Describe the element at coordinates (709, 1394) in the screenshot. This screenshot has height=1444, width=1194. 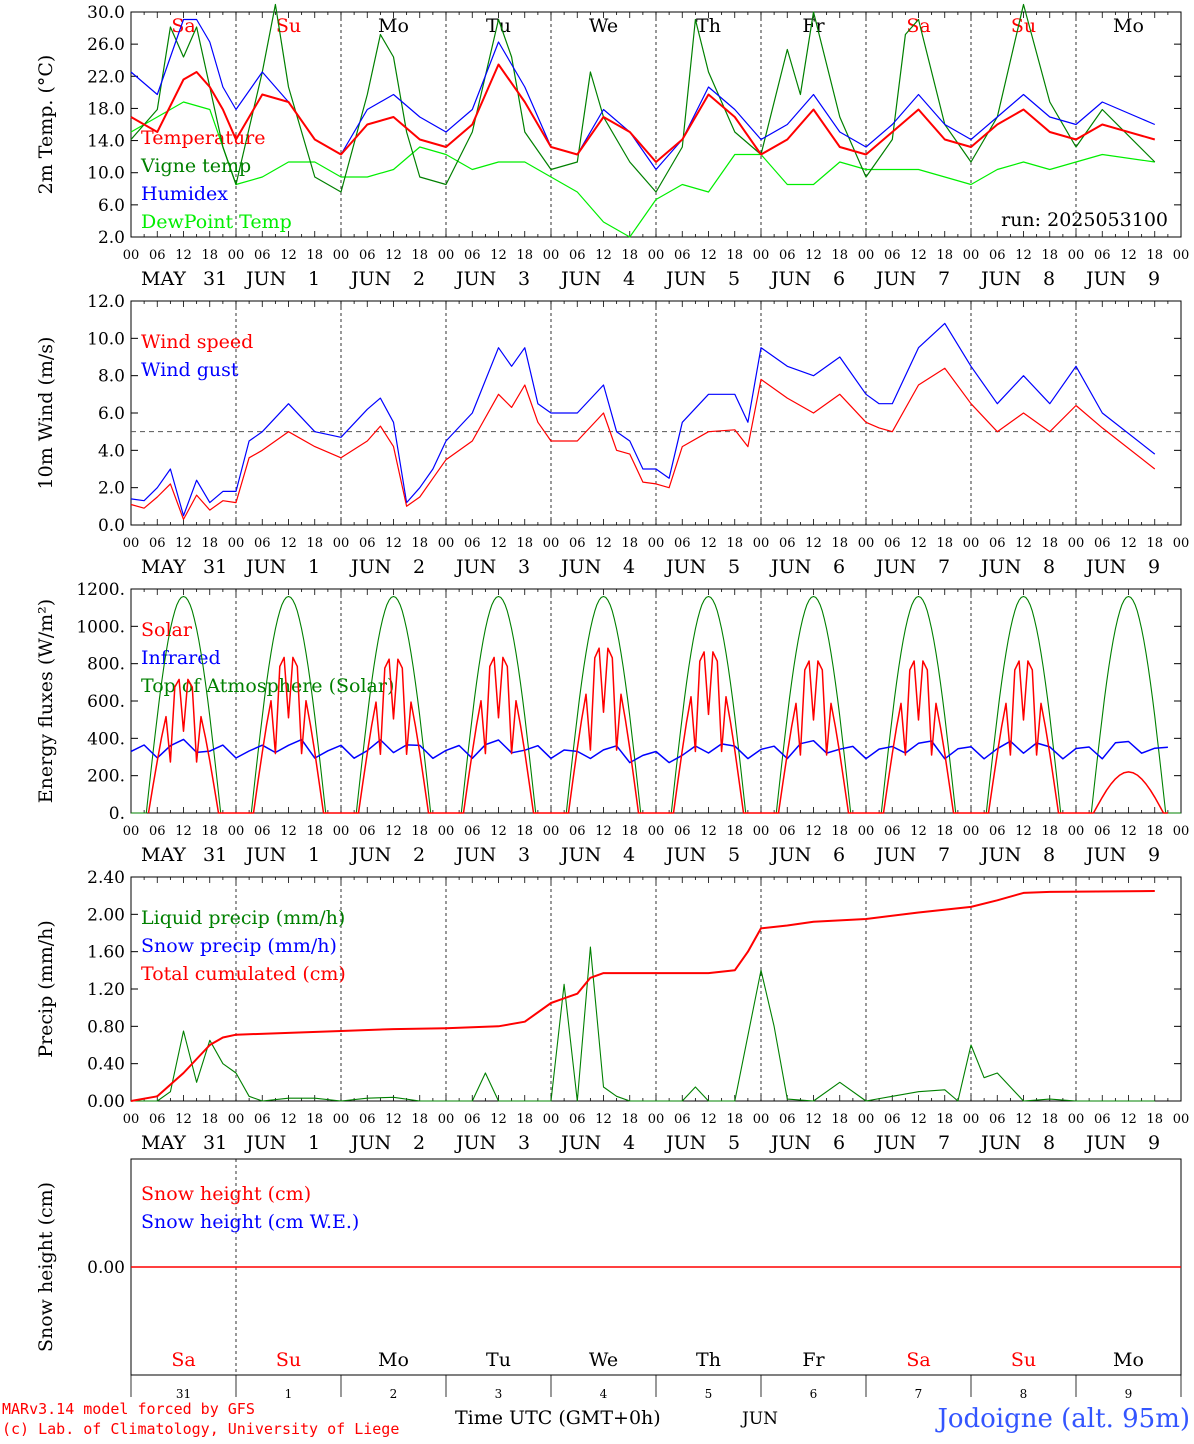
I see `bottom-day-number: 5` at that location.